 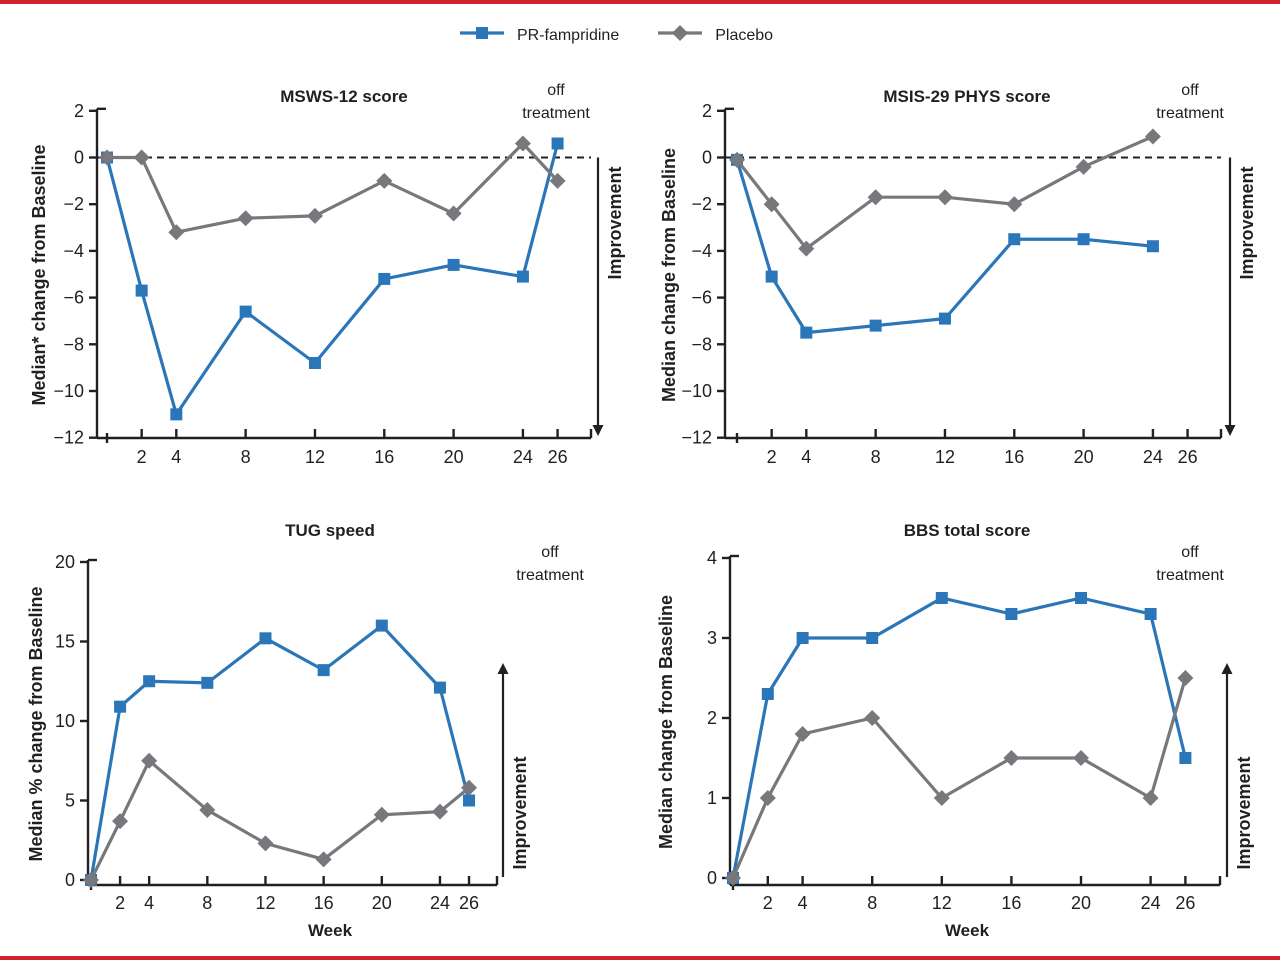 What do you see at coordinates (68, 391) in the screenshot?
I see `y-tick-label: −10` at bounding box center [68, 391].